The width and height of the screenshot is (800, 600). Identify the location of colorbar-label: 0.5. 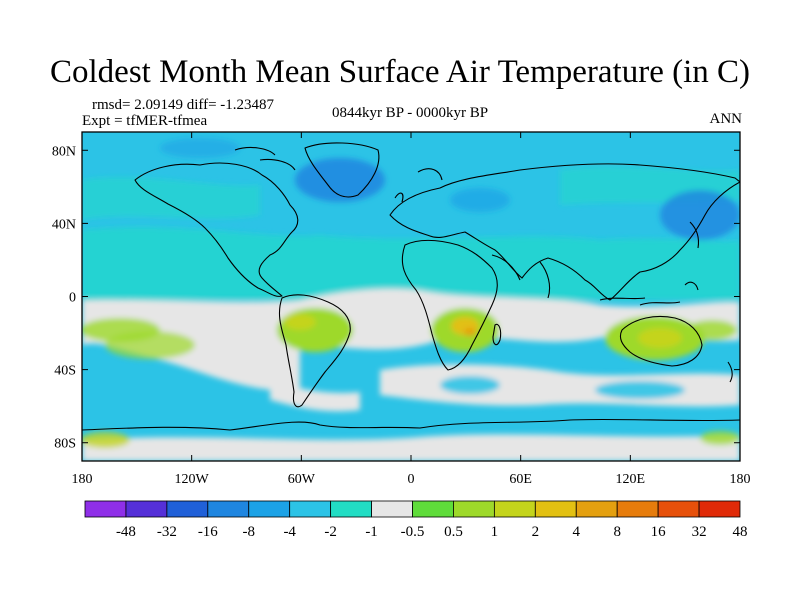
(453, 532).